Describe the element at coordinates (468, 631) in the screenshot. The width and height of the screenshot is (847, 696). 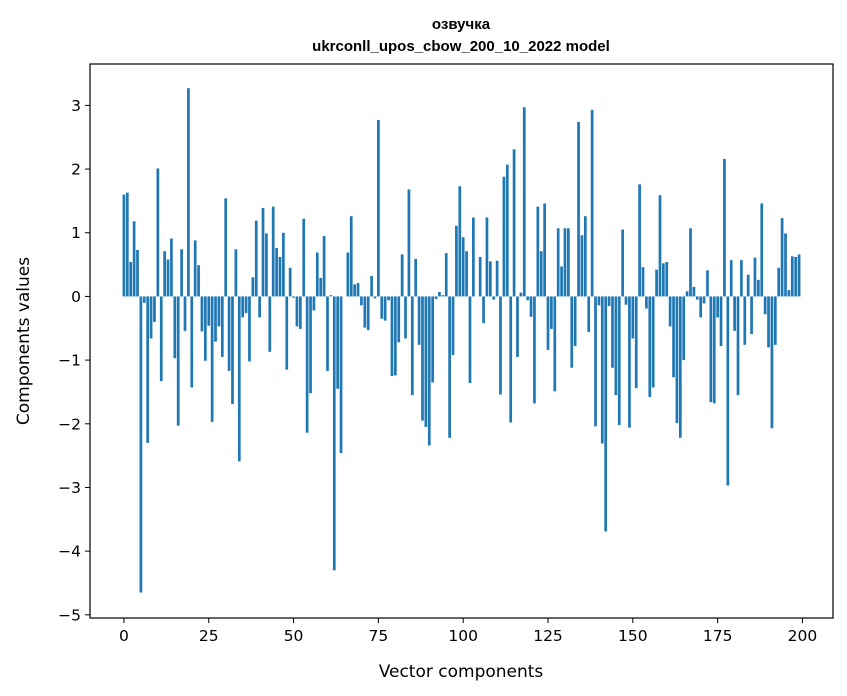
I see `x-axis-ticks: 0 25 50 75 100 125 150 175 200` at that location.